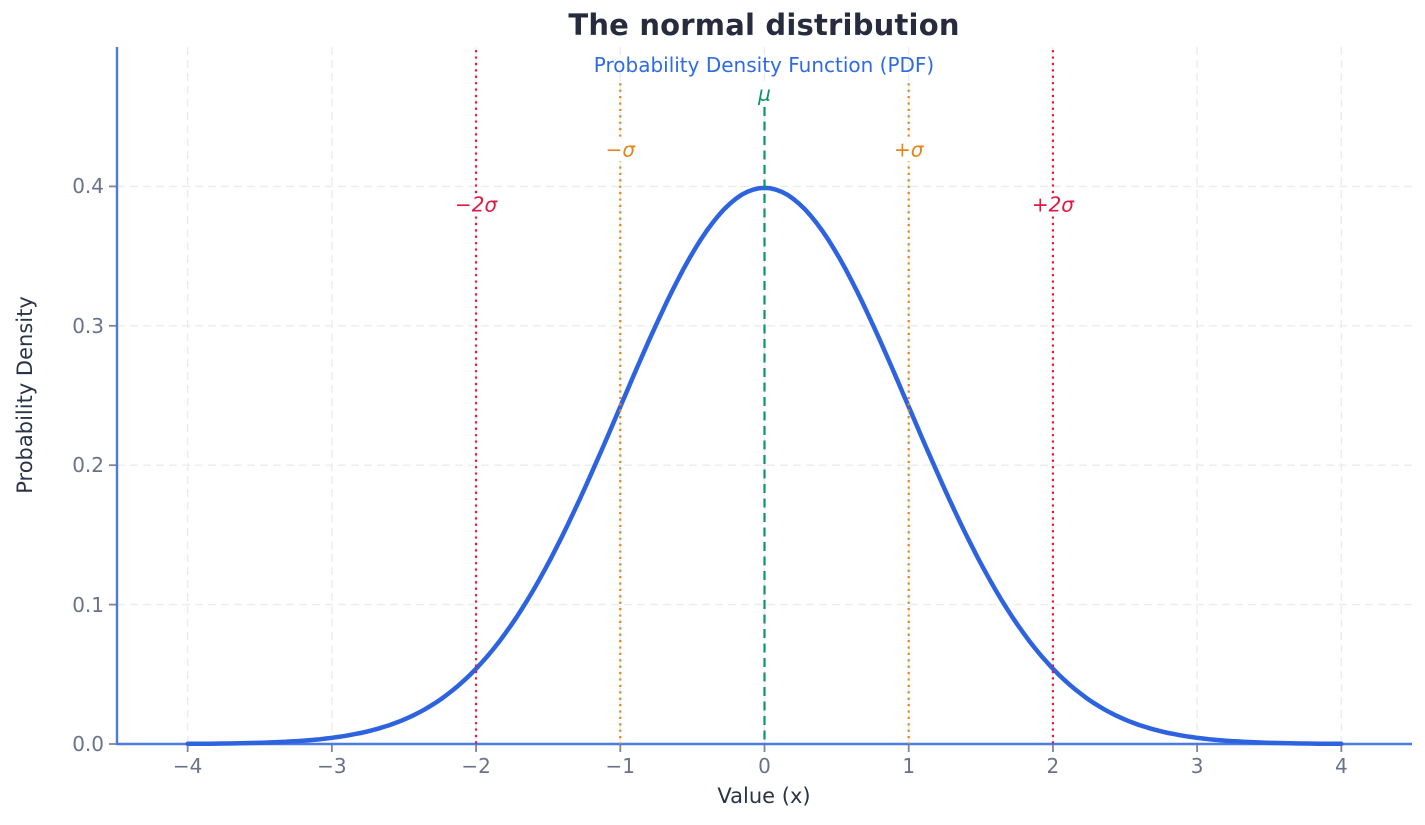 The height and width of the screenshot is (825, 1425). I want to click on x-tick-label: −1, so click(620, 766).